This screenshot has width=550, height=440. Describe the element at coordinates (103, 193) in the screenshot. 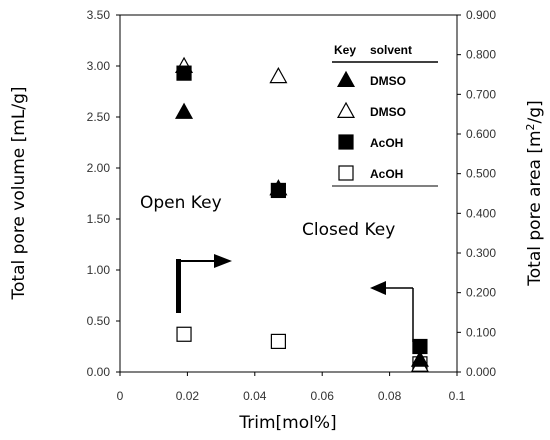

I see `left-axis-ticks: 0.00 0.50 1.00 1.50 2.00 2.50 3.00 3.50` at that location.